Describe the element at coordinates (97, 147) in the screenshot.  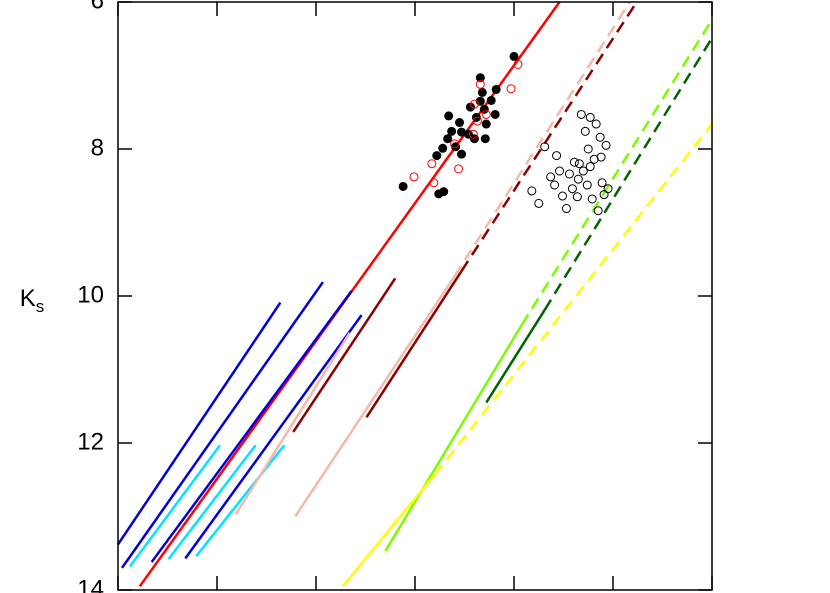
I see `y-tick-label: 8` at that location.